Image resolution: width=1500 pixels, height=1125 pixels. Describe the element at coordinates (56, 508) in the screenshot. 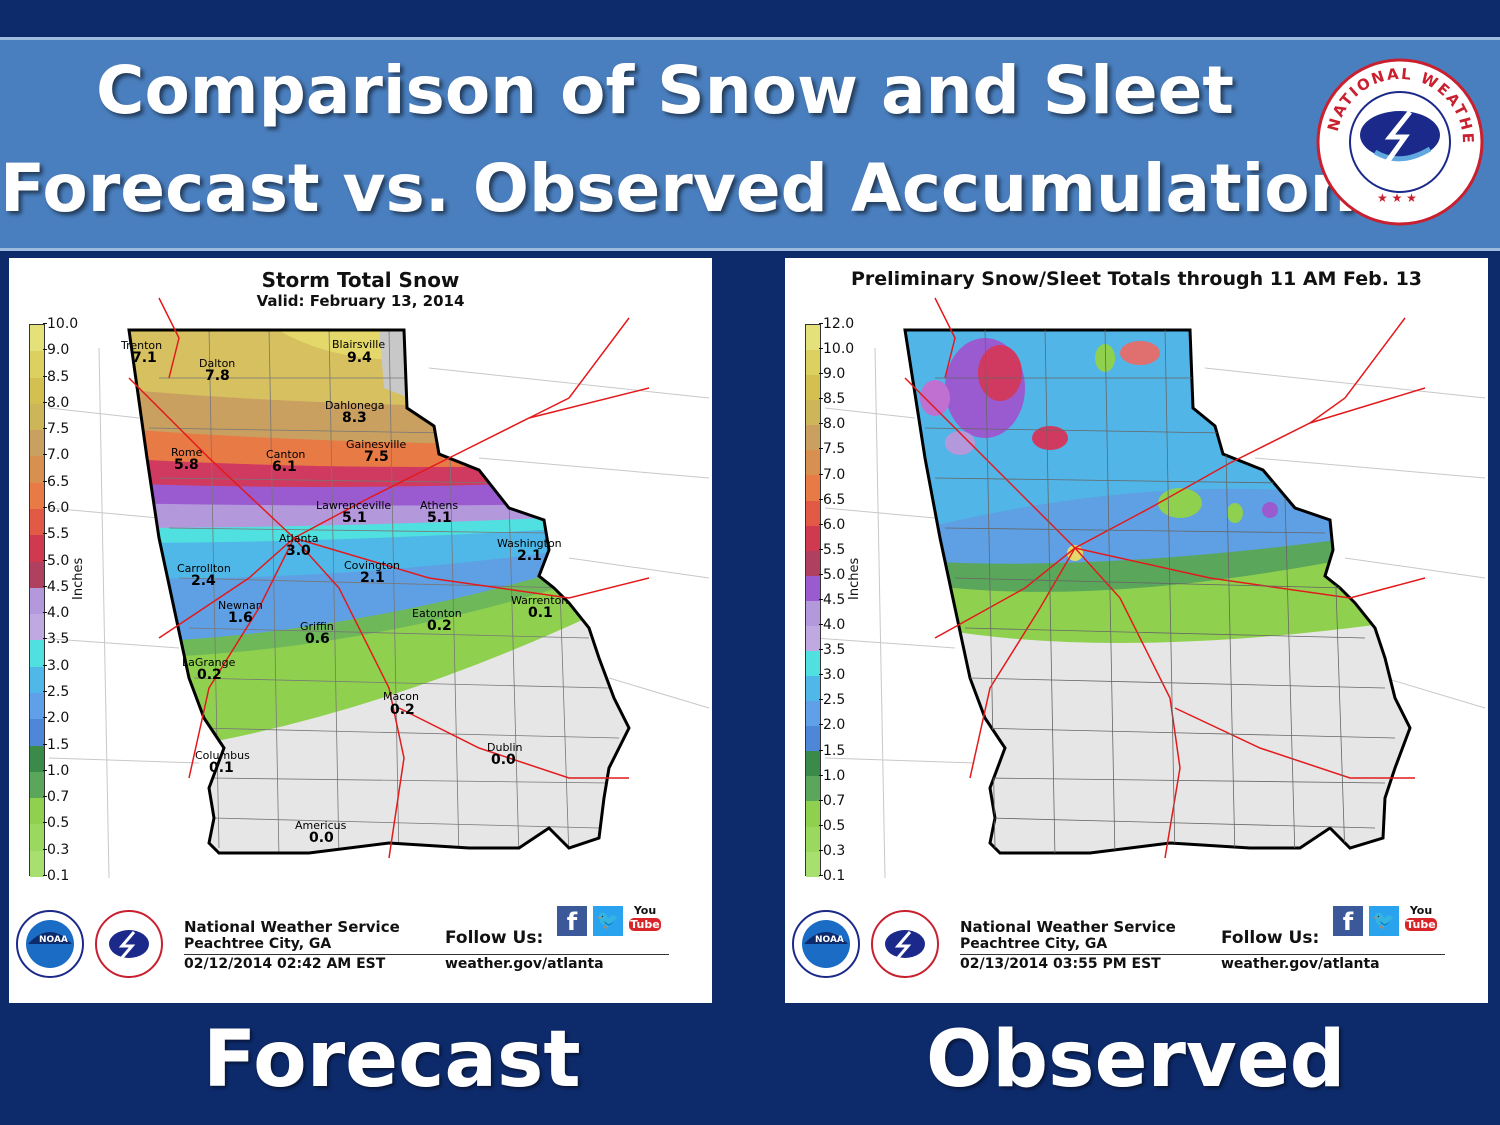

I see `scale-tick-label: 6.0` at that location.